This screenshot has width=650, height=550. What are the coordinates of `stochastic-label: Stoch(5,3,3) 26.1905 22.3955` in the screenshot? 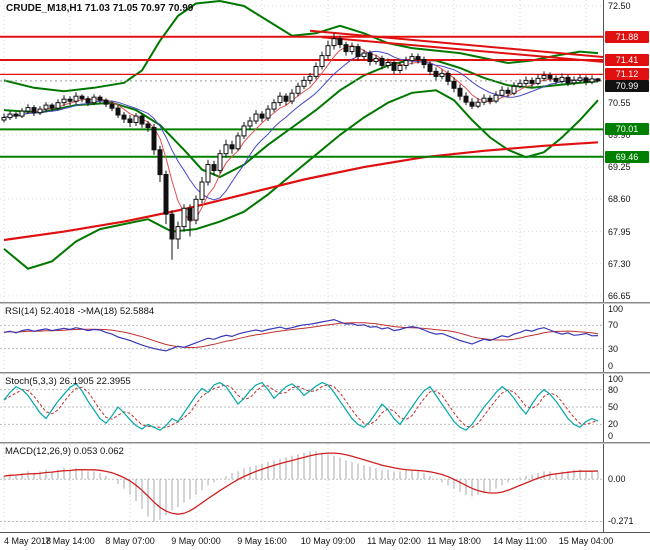 It's located at (68, 381).